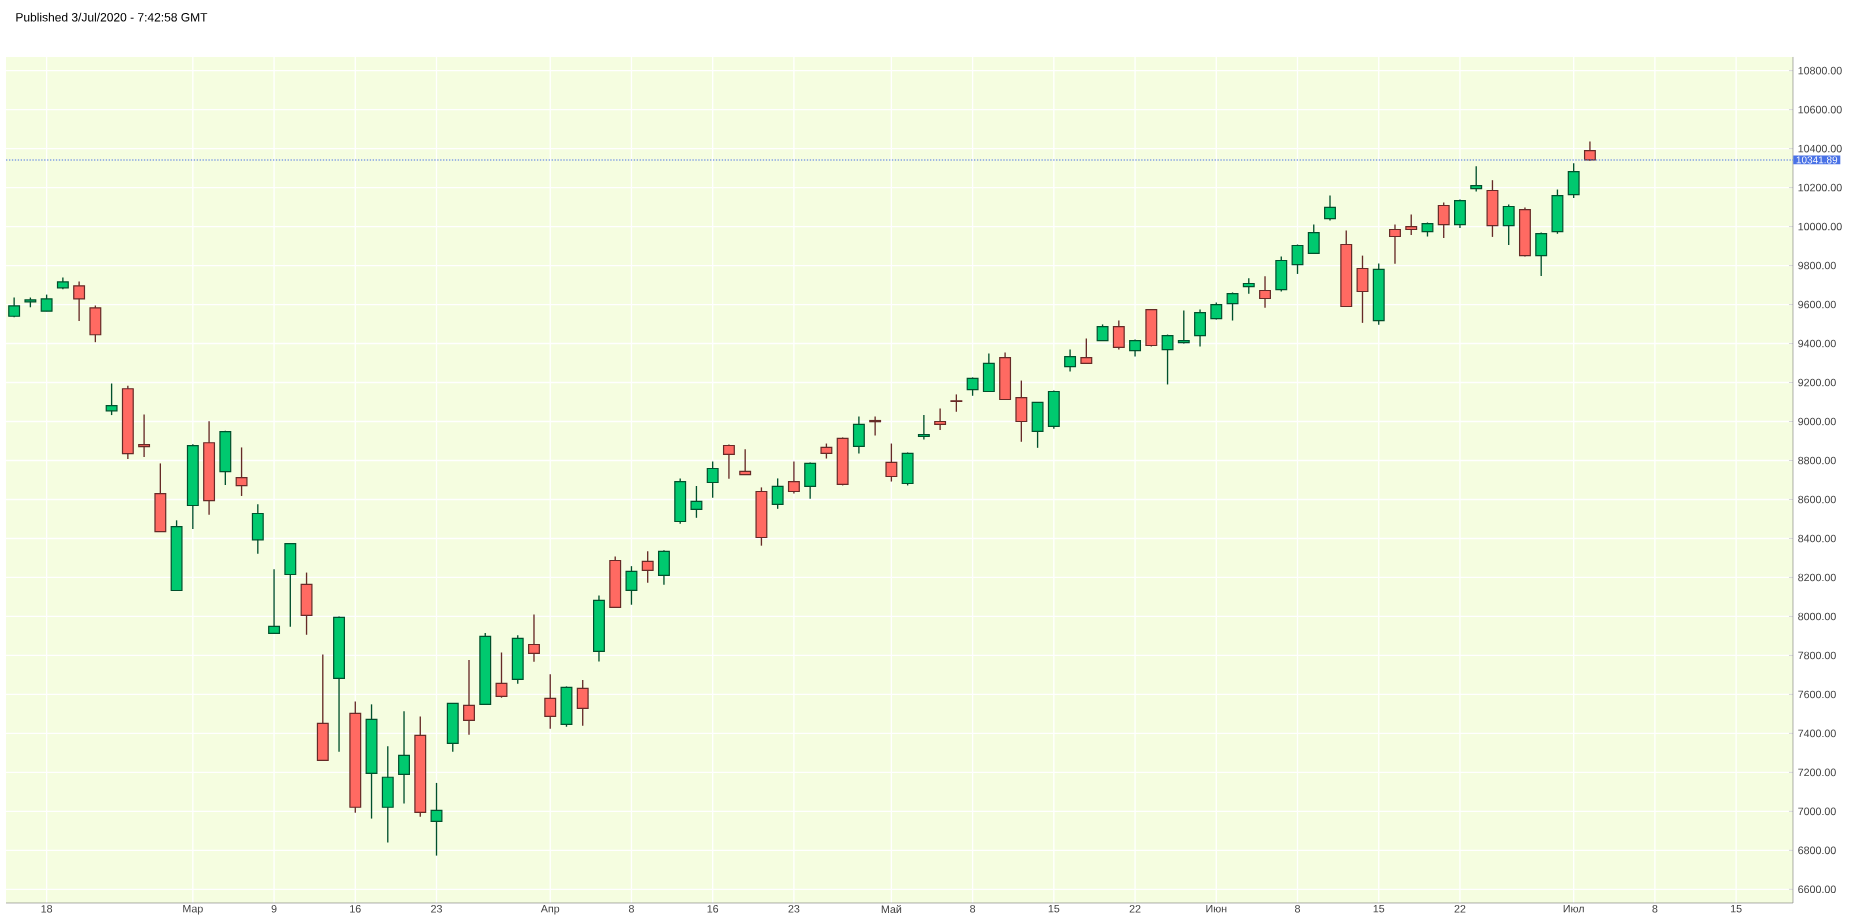 Image resolution: width=1870 pixels, height=924 pixels. I want to click on y-tick-label: 10600.00, so click(1820, 109).